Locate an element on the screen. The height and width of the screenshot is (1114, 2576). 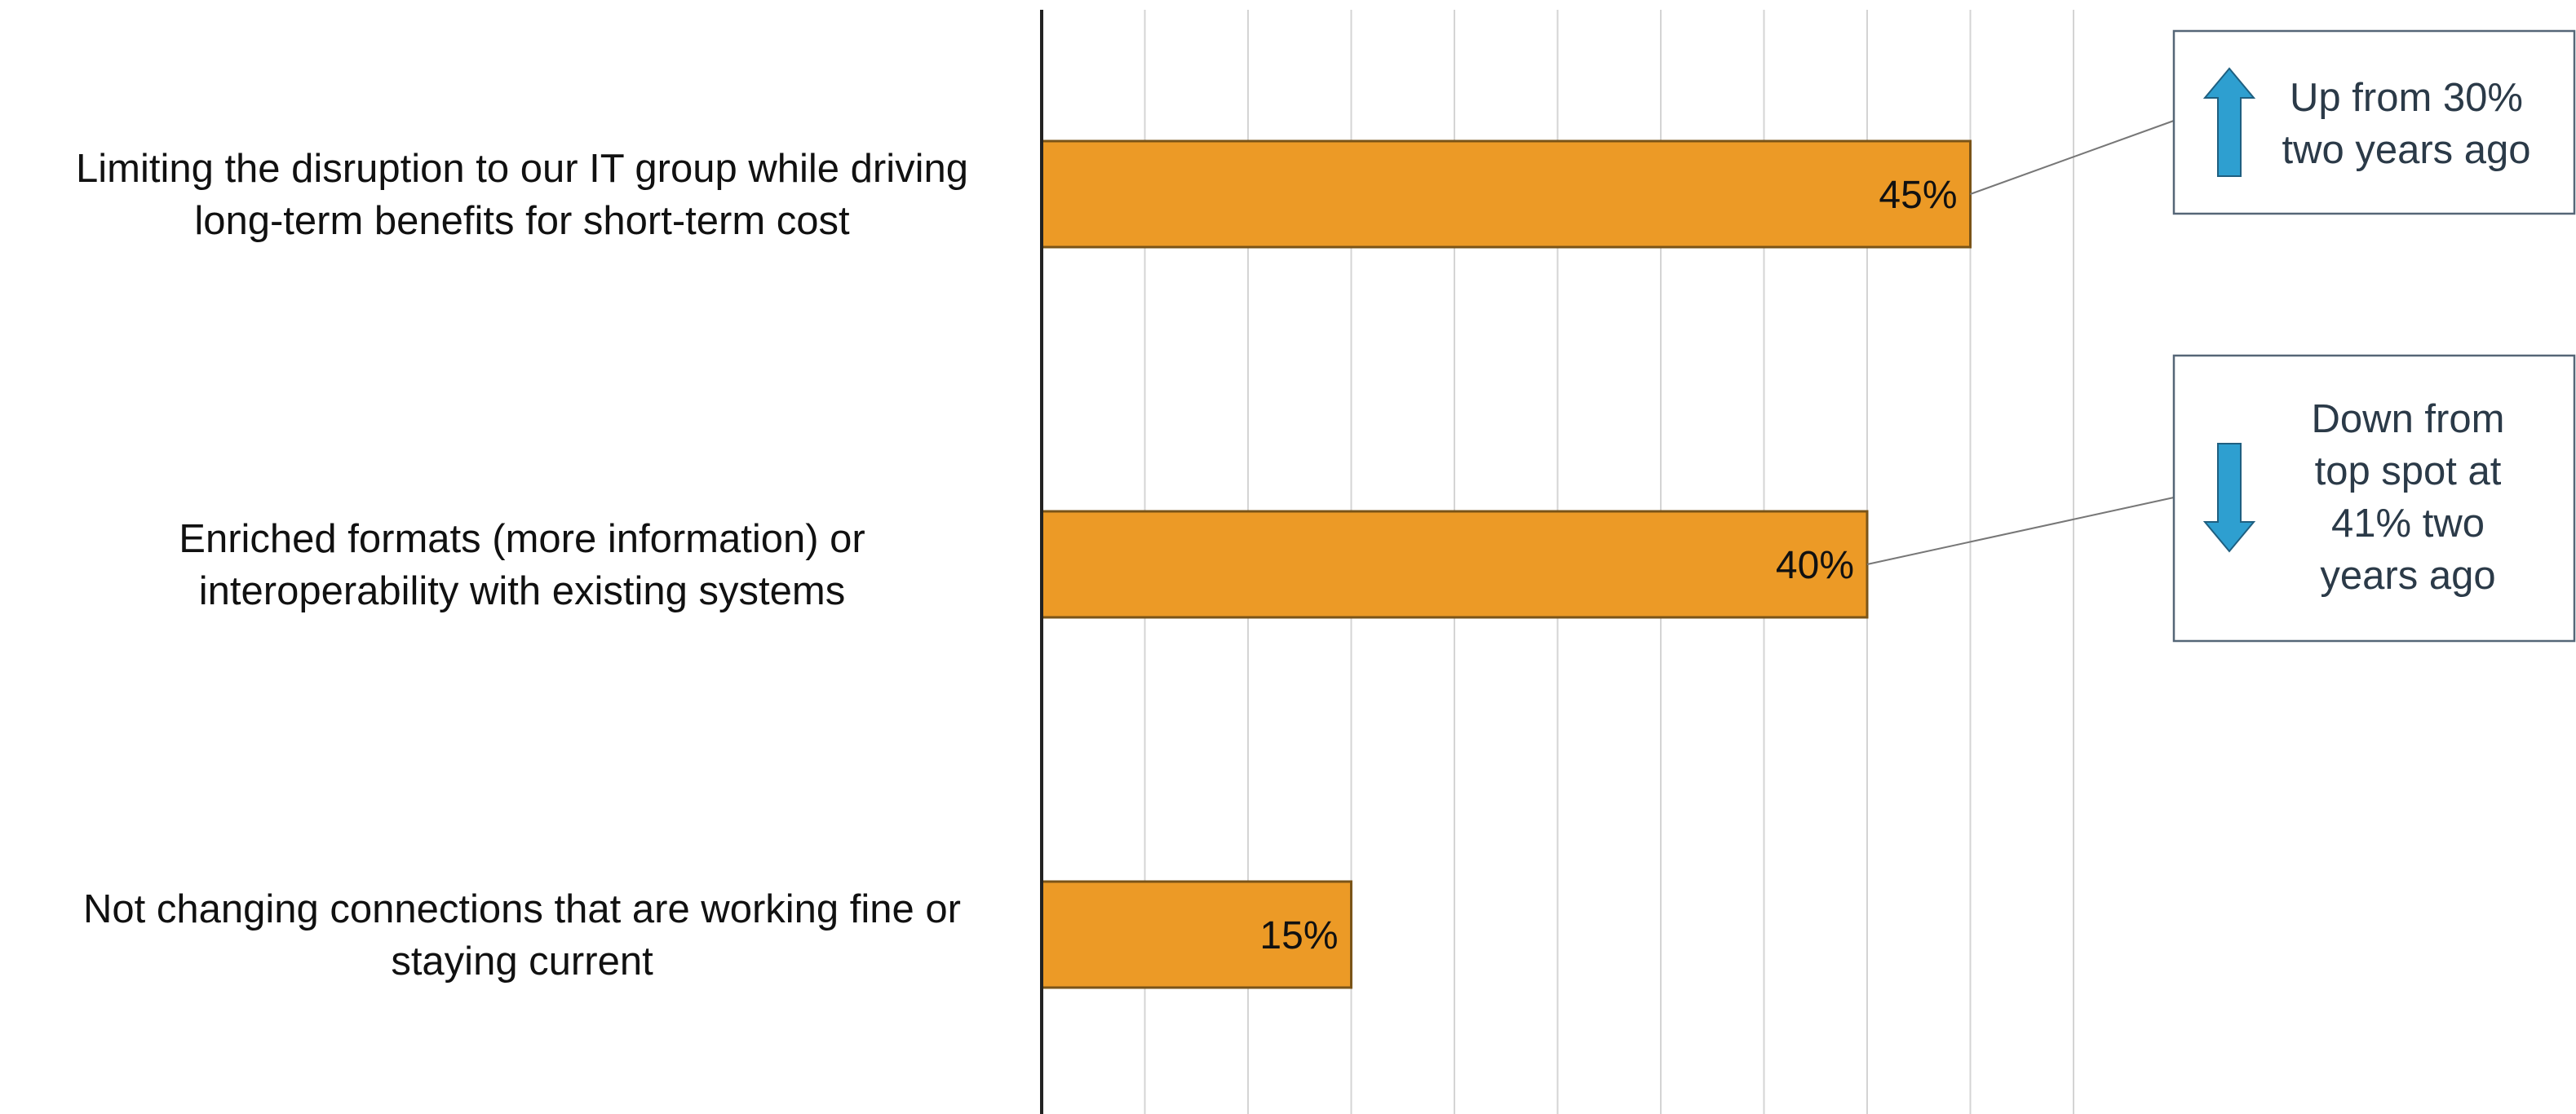
callout-text-line: Down from is located at coordinates (2408, 419).